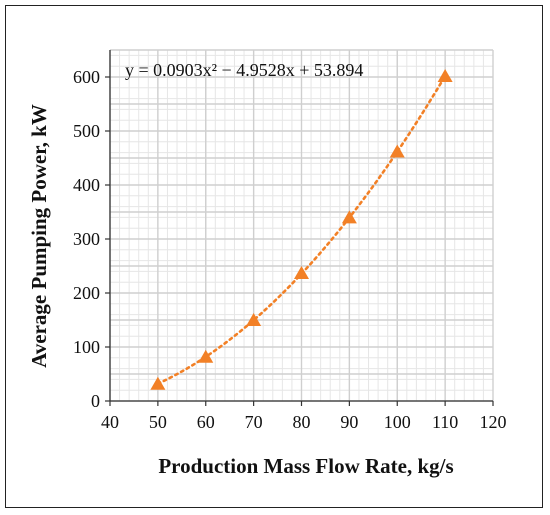 This screenshot has height=515, width=550. I want to click on x-tick-label: 80, so click(302, 422).